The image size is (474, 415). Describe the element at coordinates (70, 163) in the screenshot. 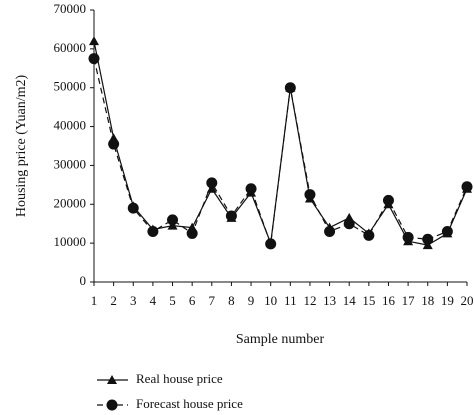

I see `y-tick-label: 30000` at that location.